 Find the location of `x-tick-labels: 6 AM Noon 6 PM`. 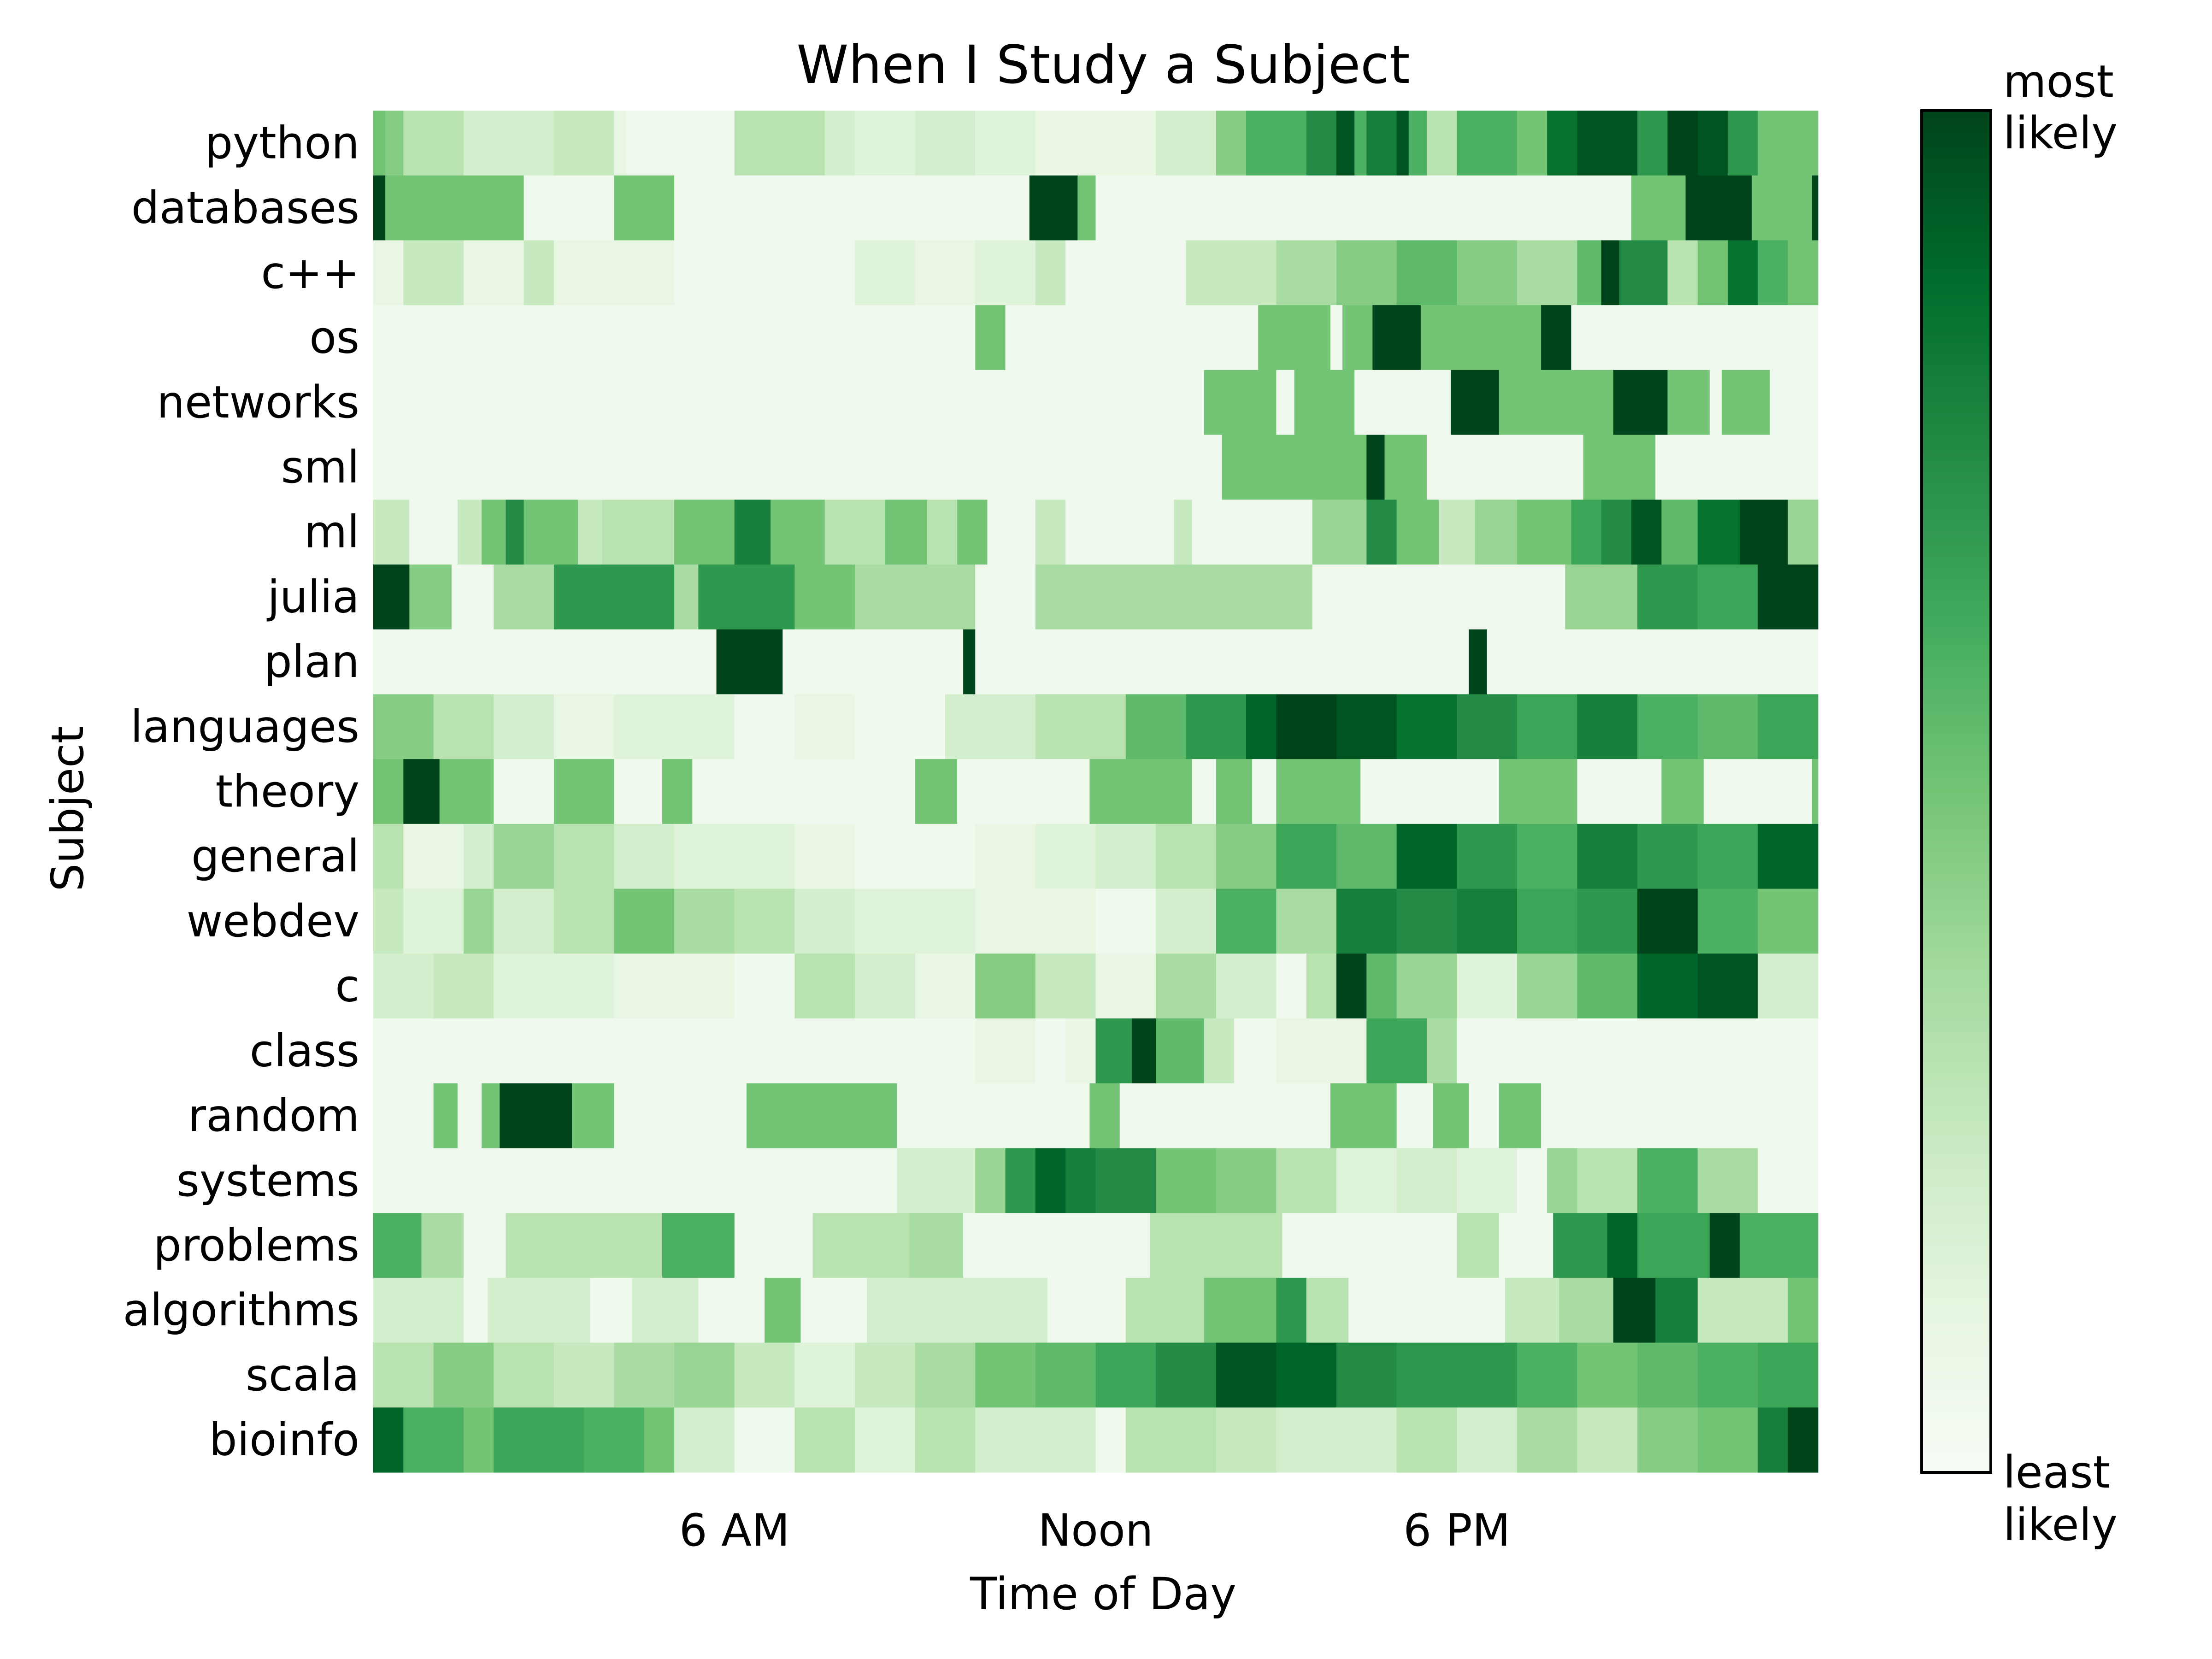

x-tick-labels: 6 AM Noon 6 PM is located at coordinates (1095, 1530).